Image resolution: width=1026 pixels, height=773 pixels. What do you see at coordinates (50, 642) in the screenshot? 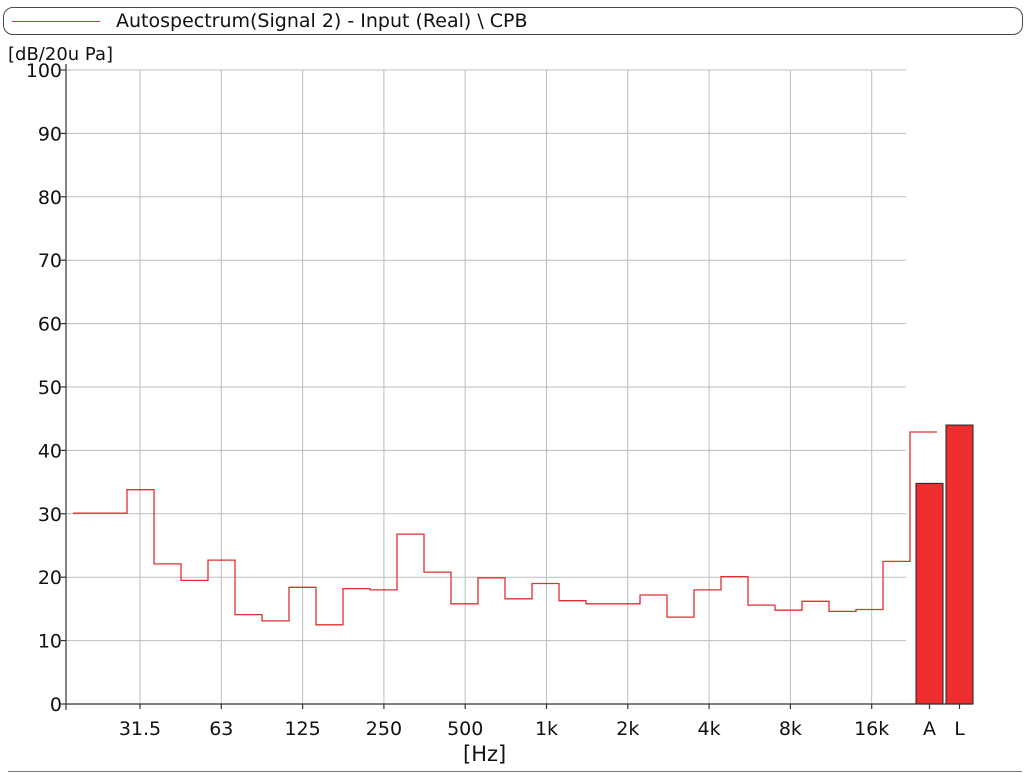
I see `y-tick-label: 10` at bounding box center [50, 642].